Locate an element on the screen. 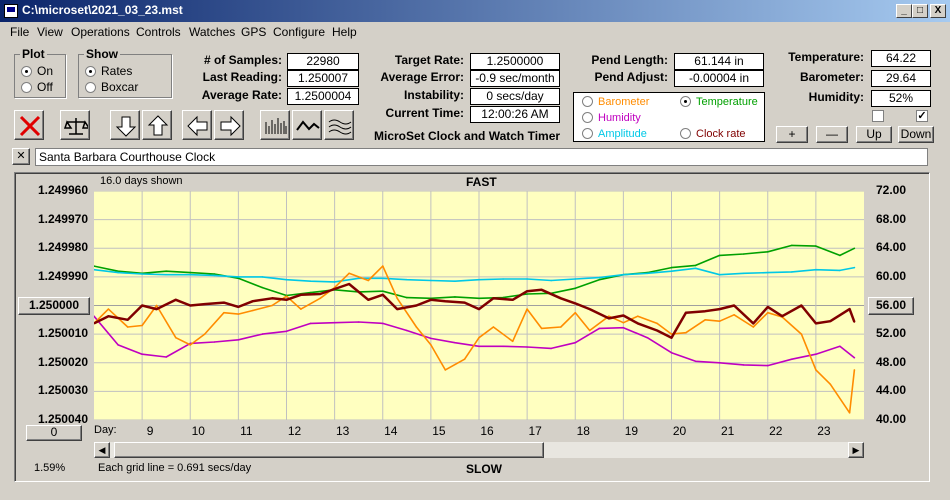  y-tick-right: 40.00 is located at coordinates (890, 419).